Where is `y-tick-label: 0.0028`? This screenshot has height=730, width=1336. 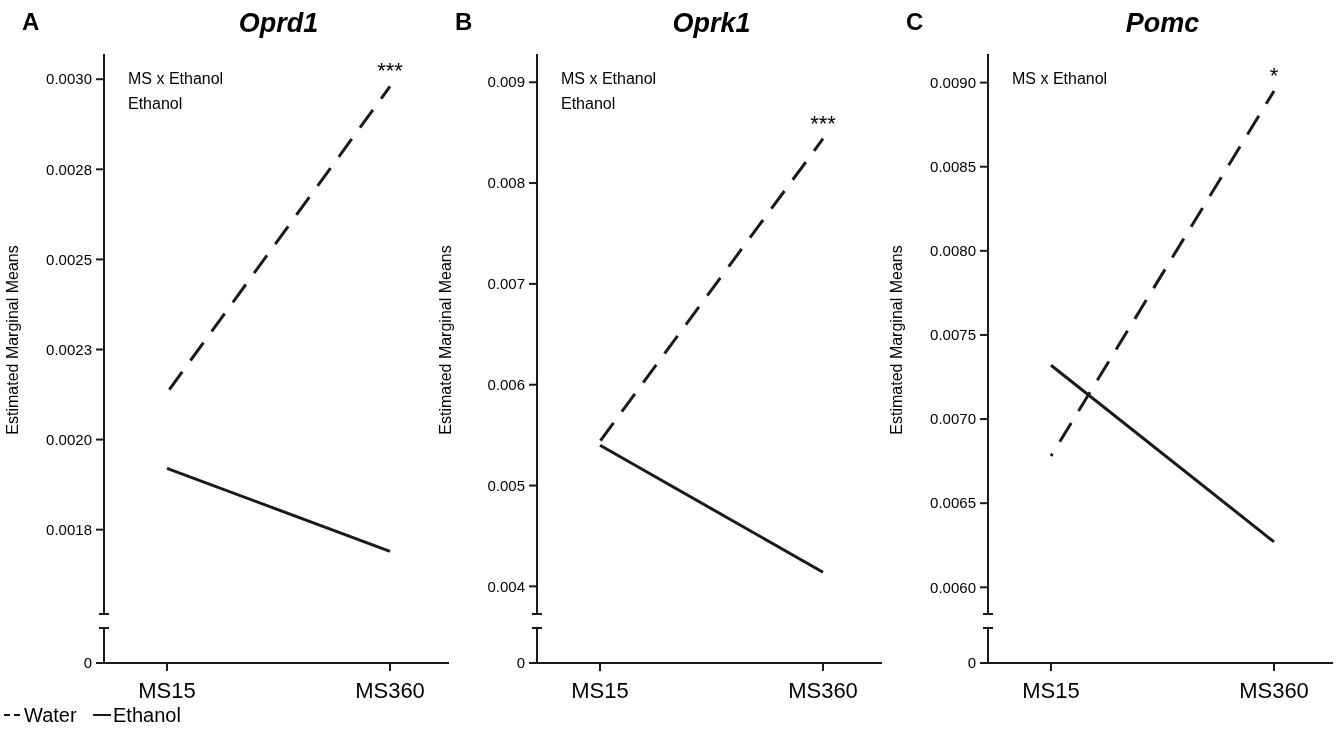
y-tick-label: 0.0028 is located at coordinates (69, 169).